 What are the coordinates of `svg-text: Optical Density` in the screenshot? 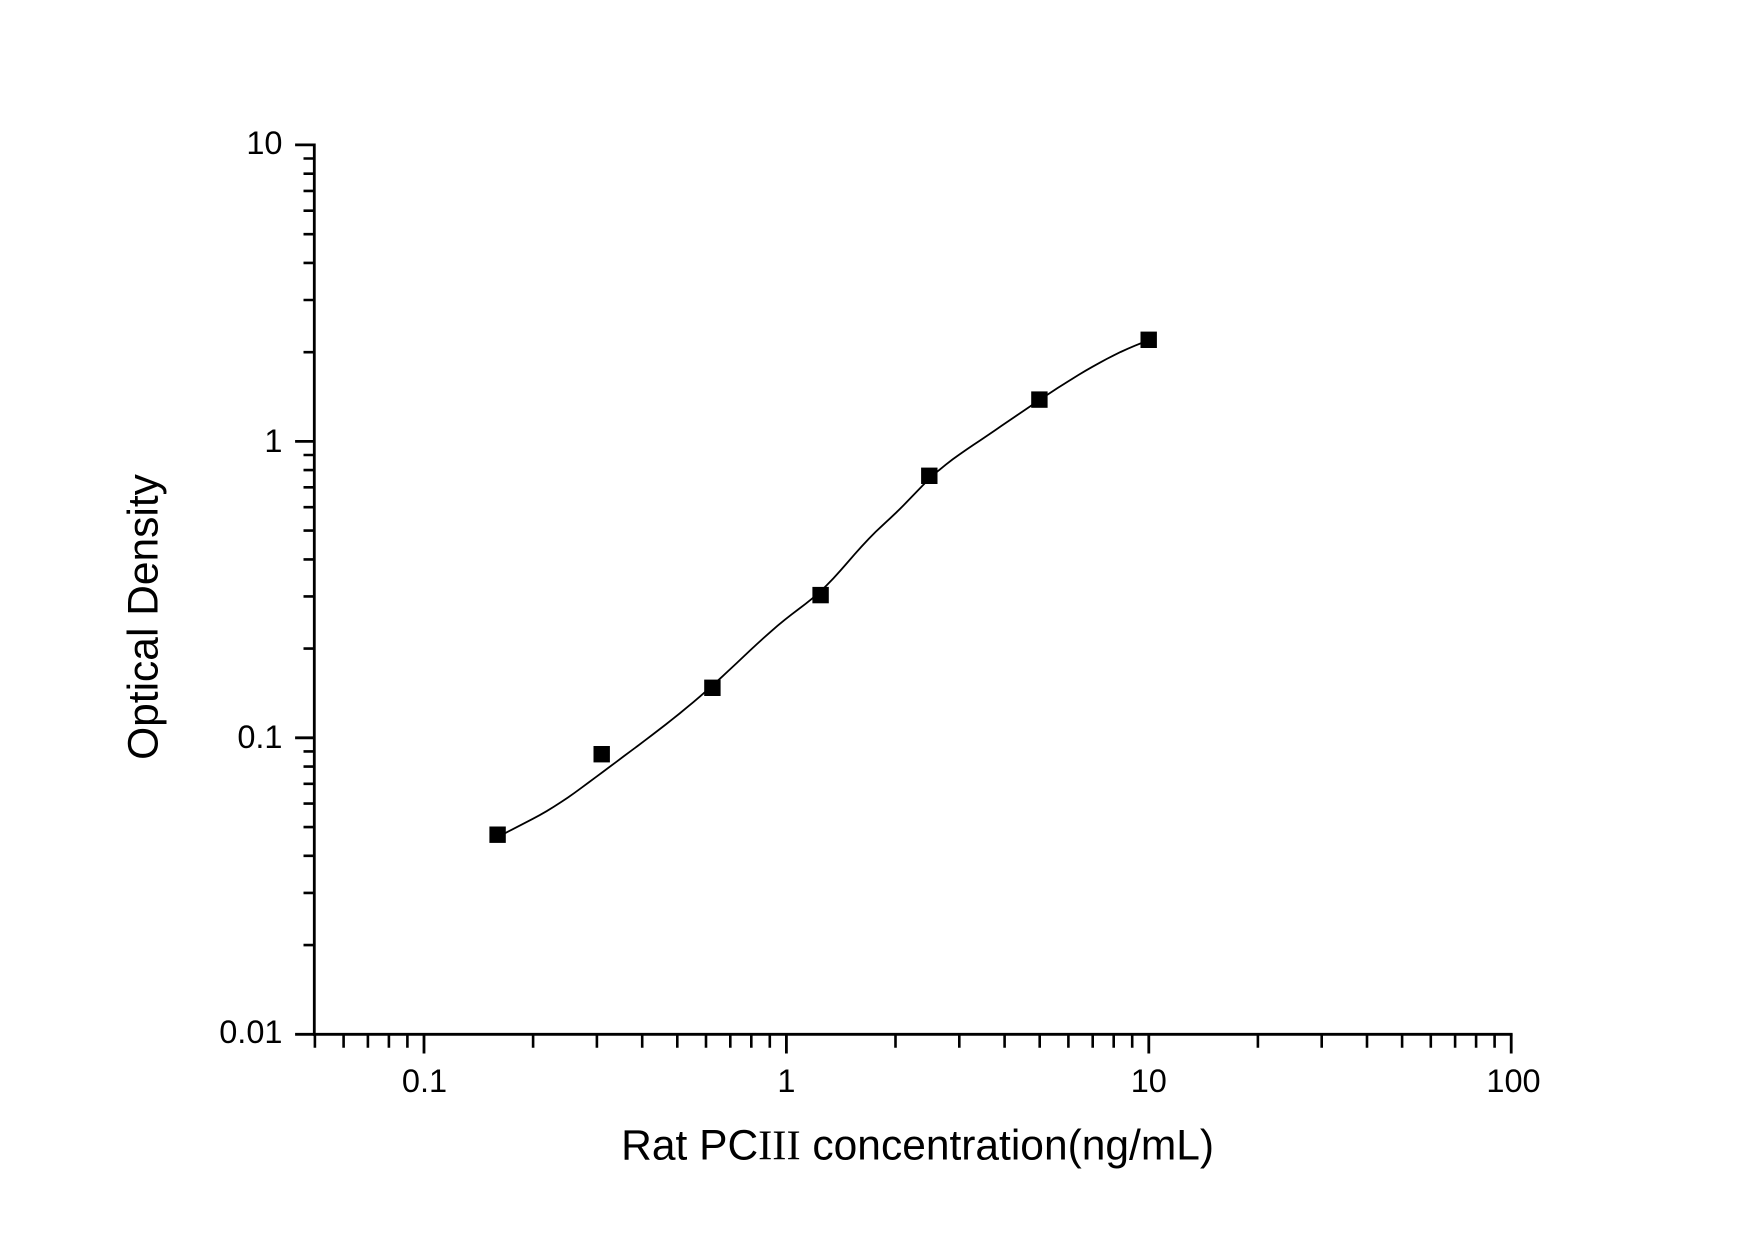 It's located at (143, 616).